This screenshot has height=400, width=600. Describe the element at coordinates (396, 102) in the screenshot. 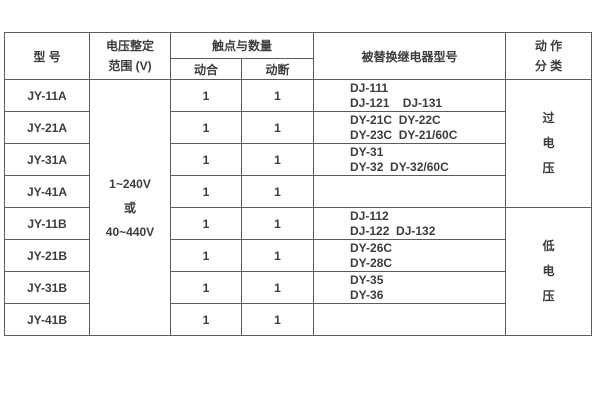

I see `relay-line: DJ-121 DJ-131` at that location.